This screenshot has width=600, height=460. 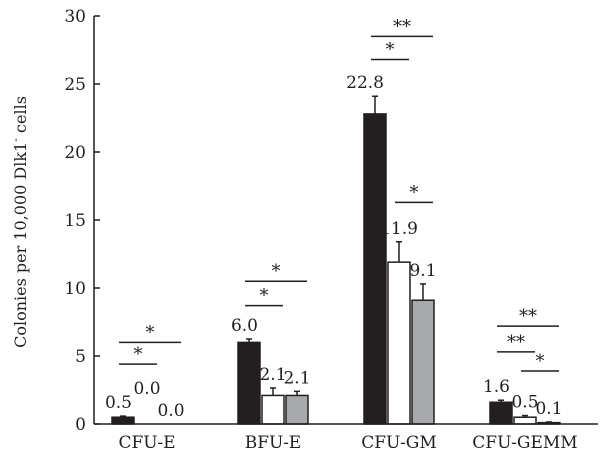 I want to click on y-tick-label: 10, so click(x=75, y=289).